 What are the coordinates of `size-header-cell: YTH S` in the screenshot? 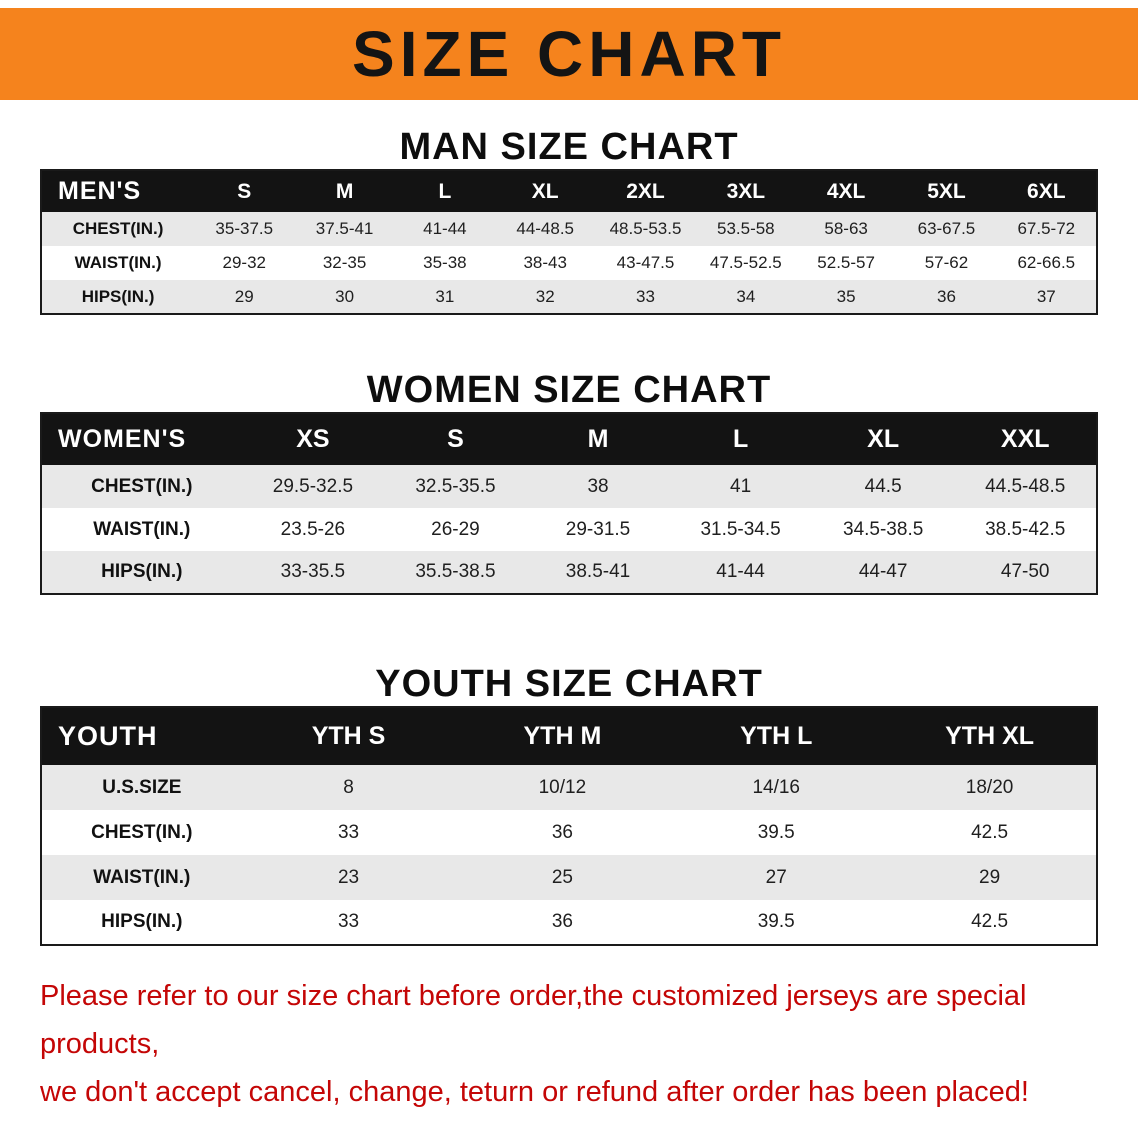 It's located at (348, 736).